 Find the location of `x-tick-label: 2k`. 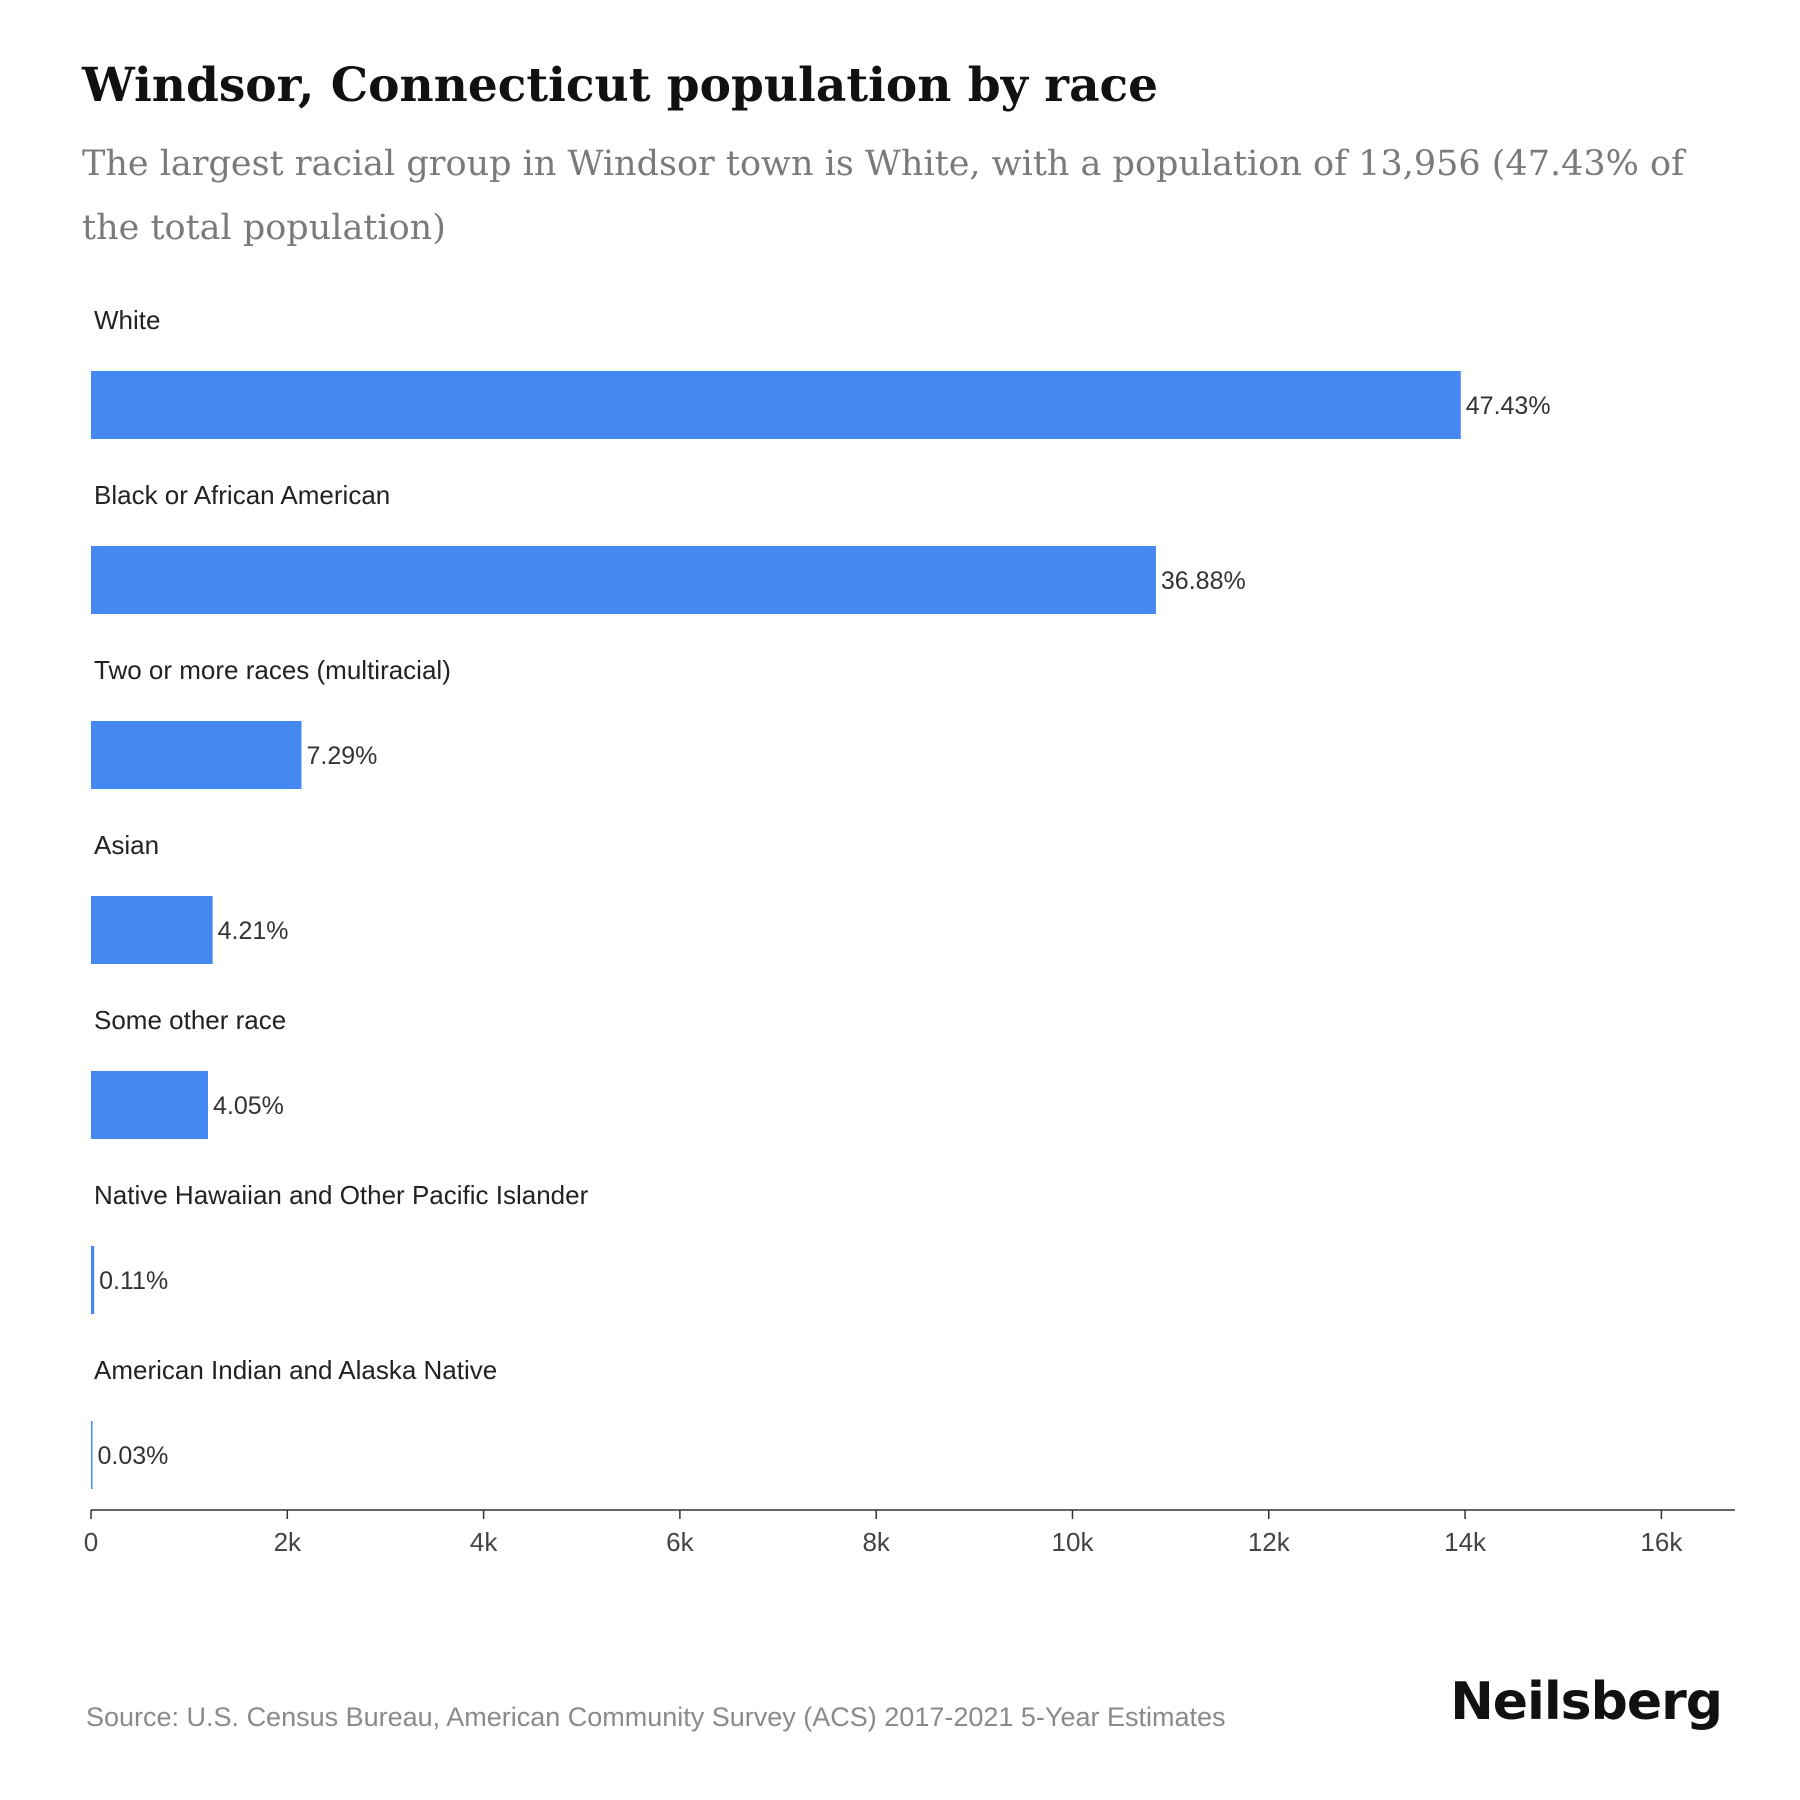

x-tick-label: 2k is located at coordinates (288, 1542).